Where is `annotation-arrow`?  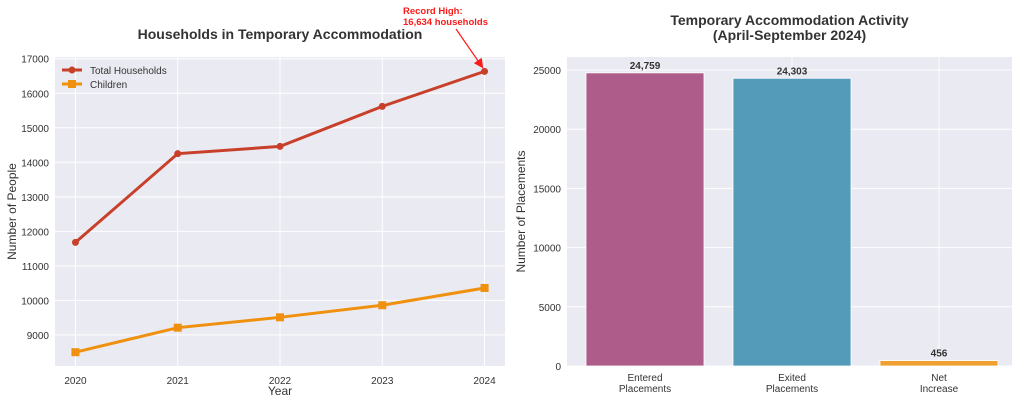 annotation-arrow is located at coordinates (469, 48).